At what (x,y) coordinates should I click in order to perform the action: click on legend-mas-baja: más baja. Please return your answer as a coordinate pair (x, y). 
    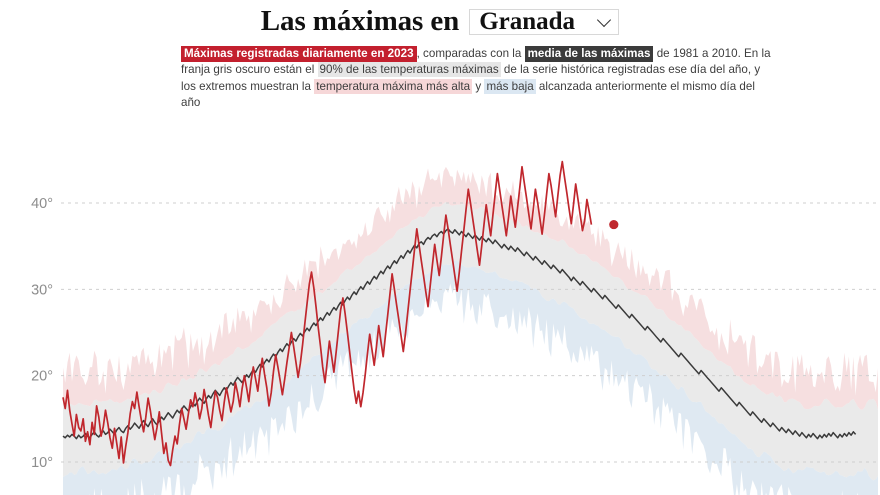
    Looking at the image, I should click on (510, 86).